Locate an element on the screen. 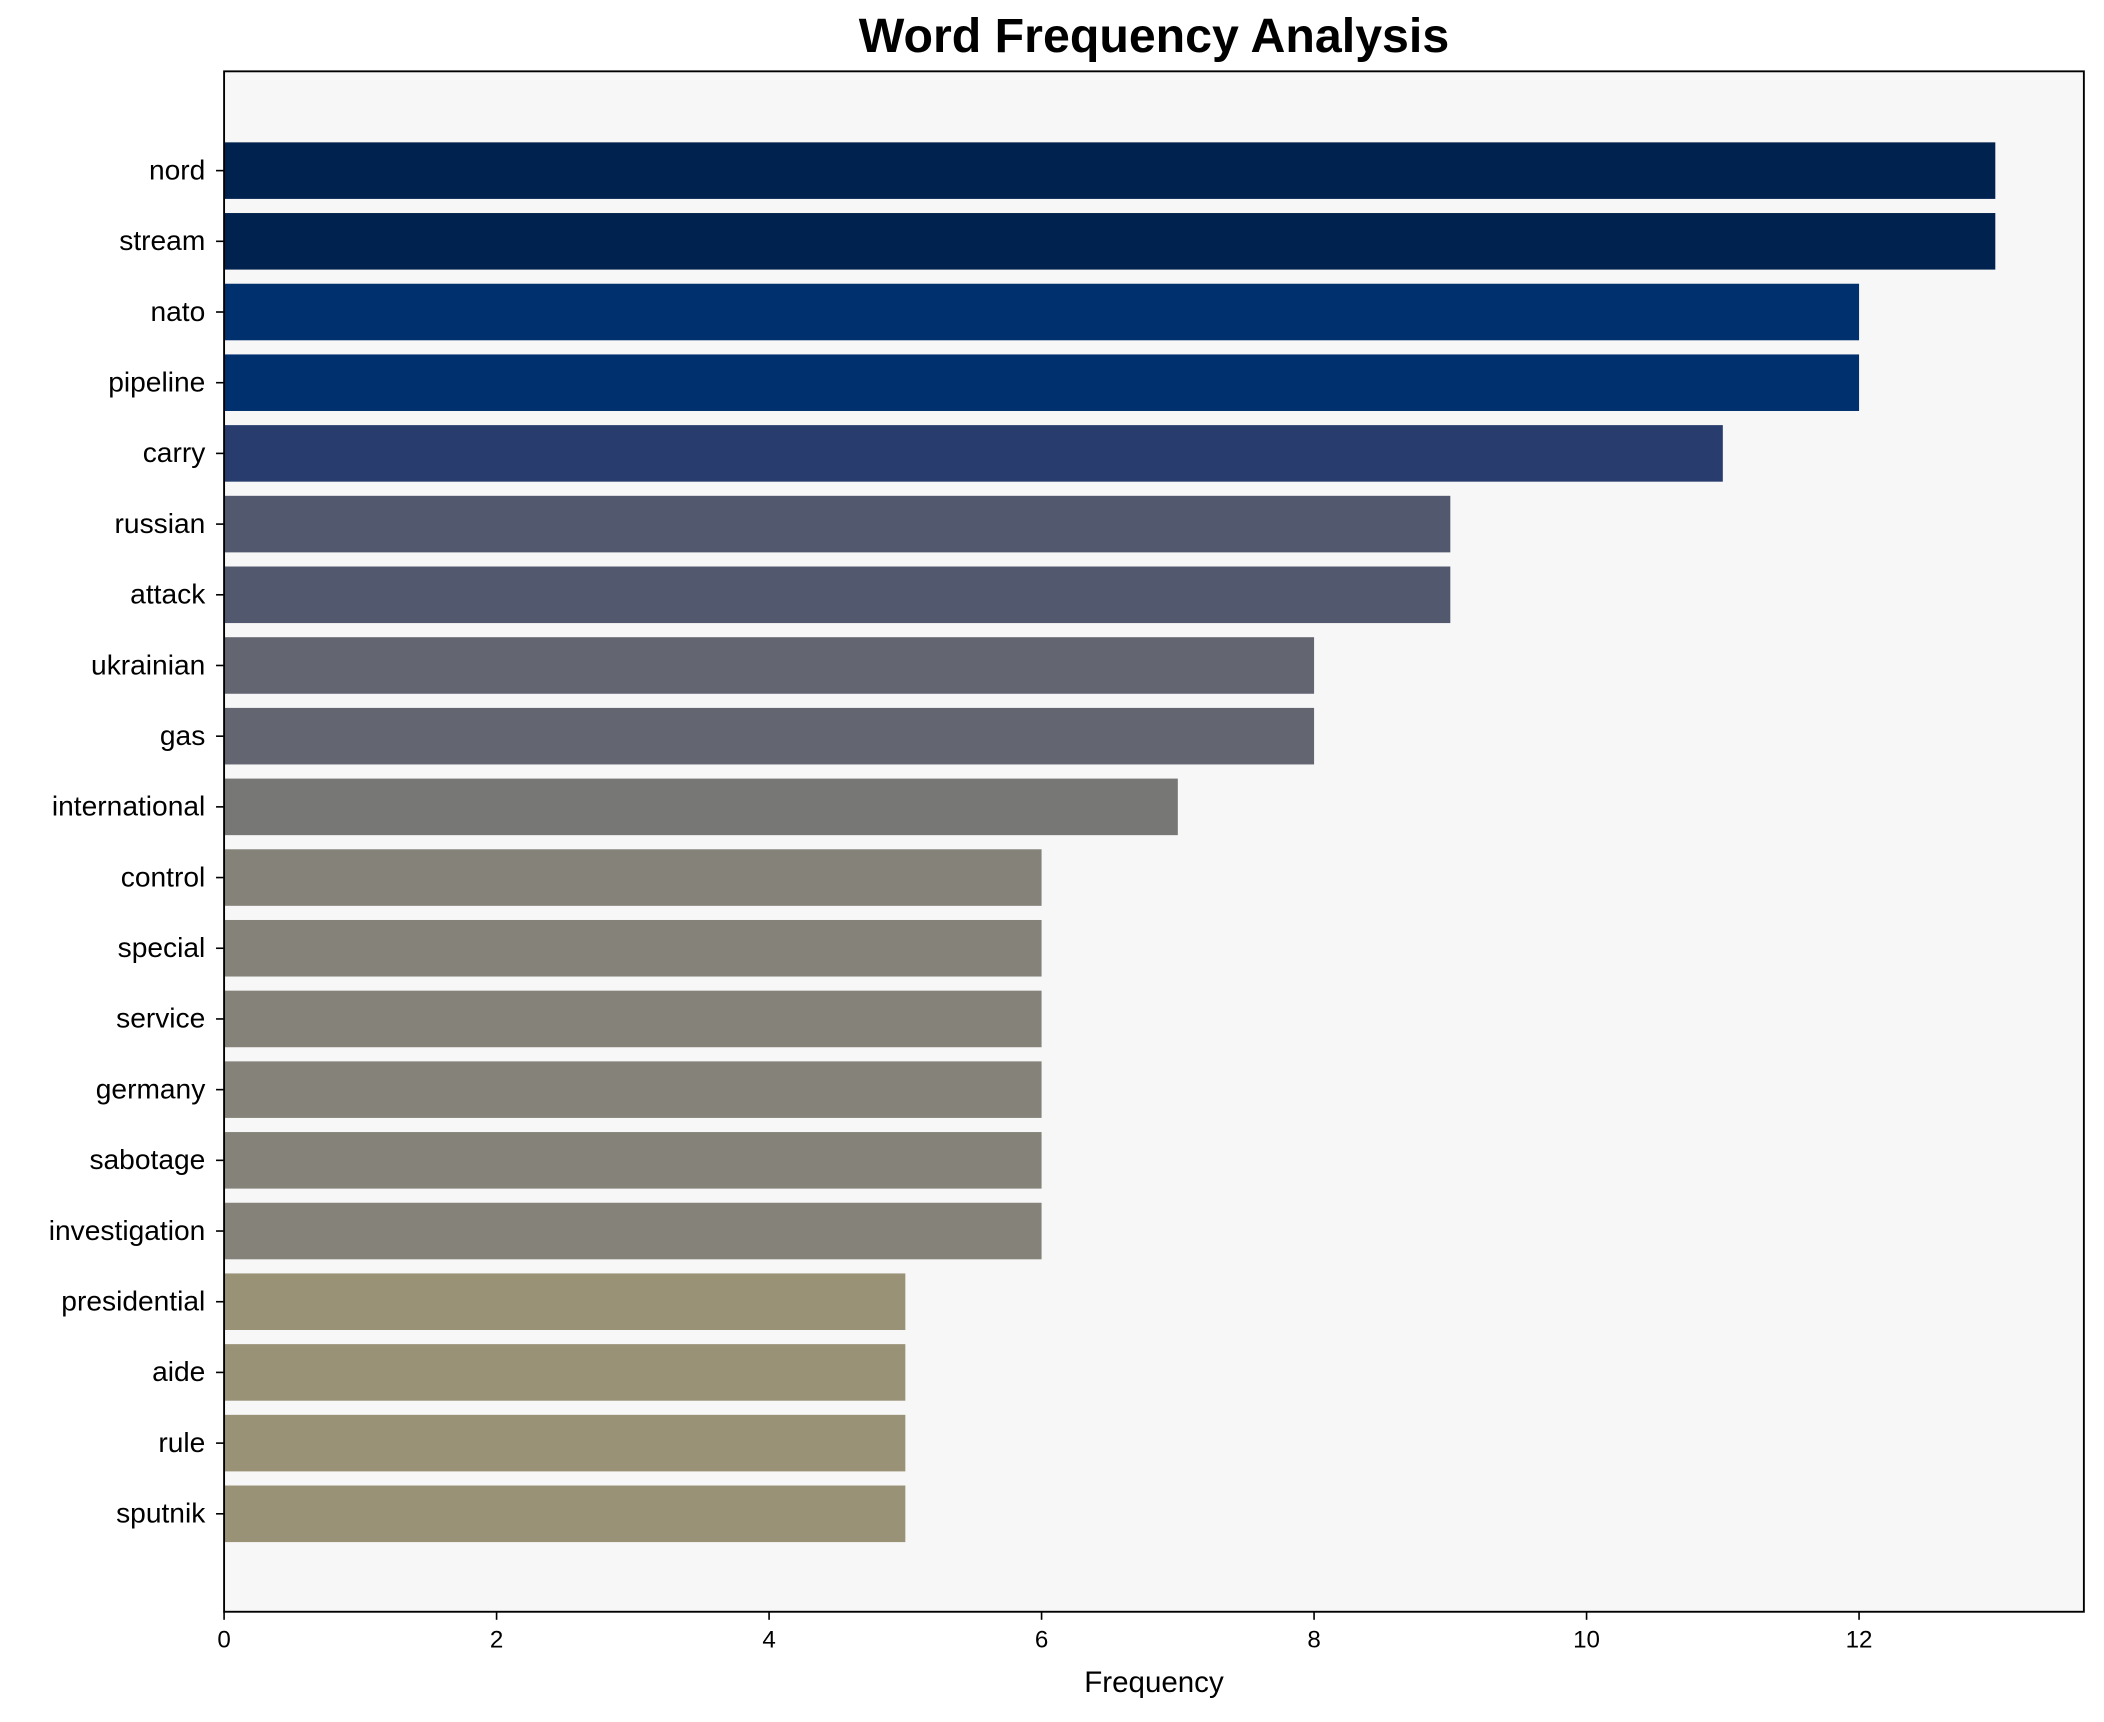 This screenshot has width=2104, height=1722. y-tick-label: rule is located at coordinates (181, 1442).